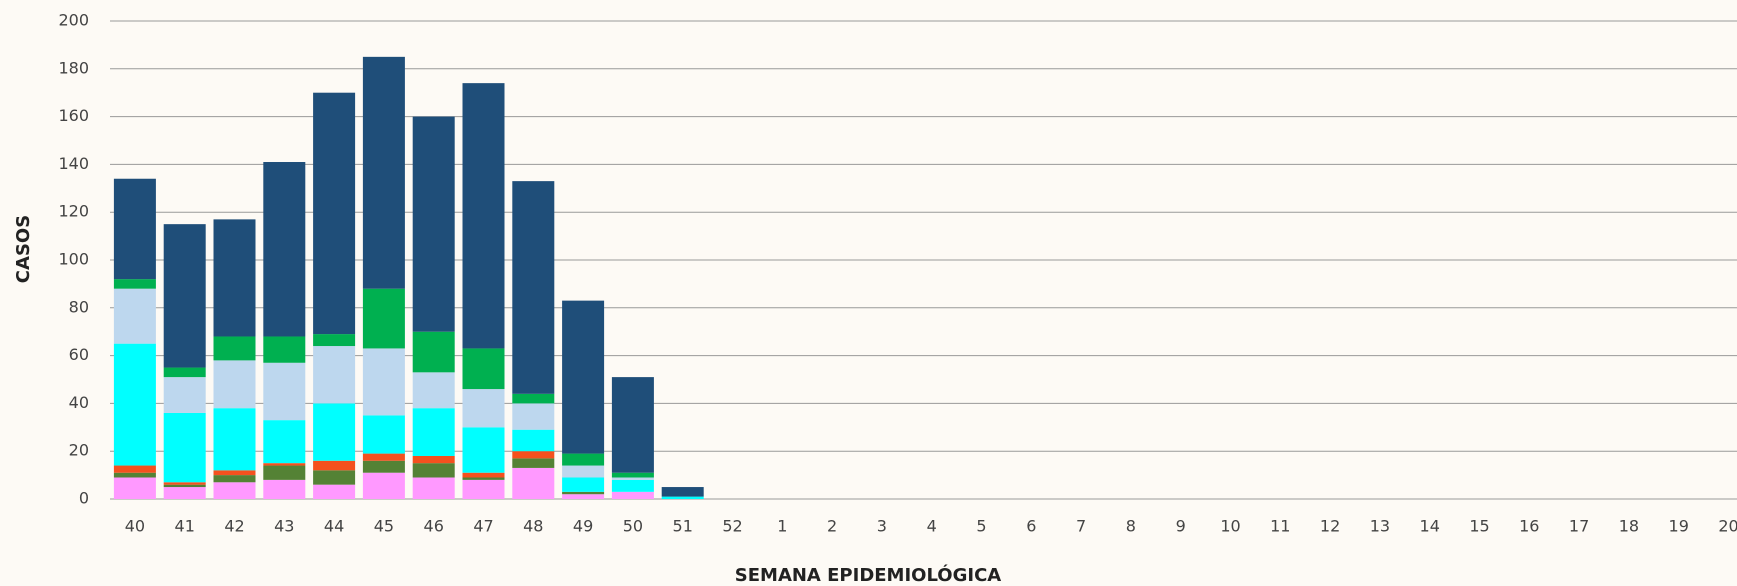 The image size is (1737, 586). I want to click on x-tick-label: 10, so click(1230, 526).